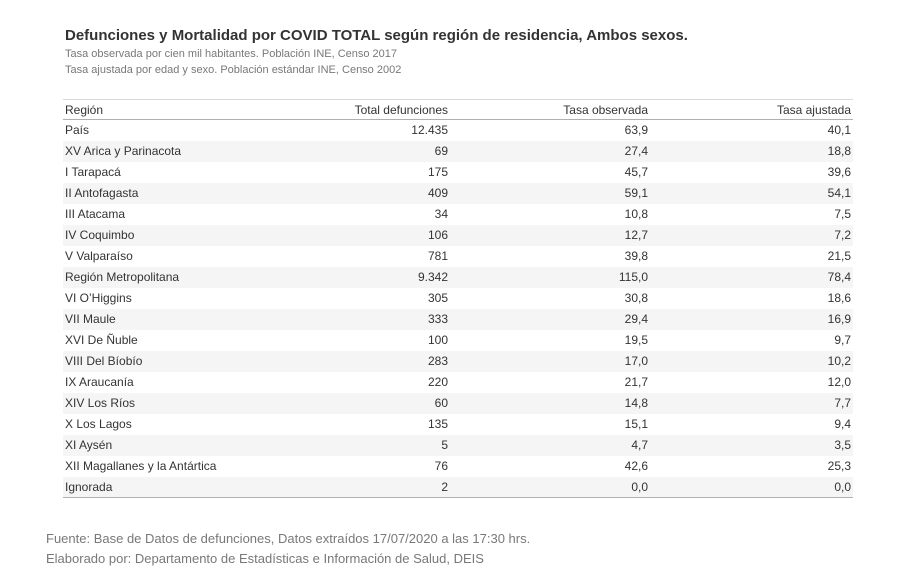  Describe the element at coordinates (636, 172) in the screenshot. I see `value-cell: 45,7` at that location.